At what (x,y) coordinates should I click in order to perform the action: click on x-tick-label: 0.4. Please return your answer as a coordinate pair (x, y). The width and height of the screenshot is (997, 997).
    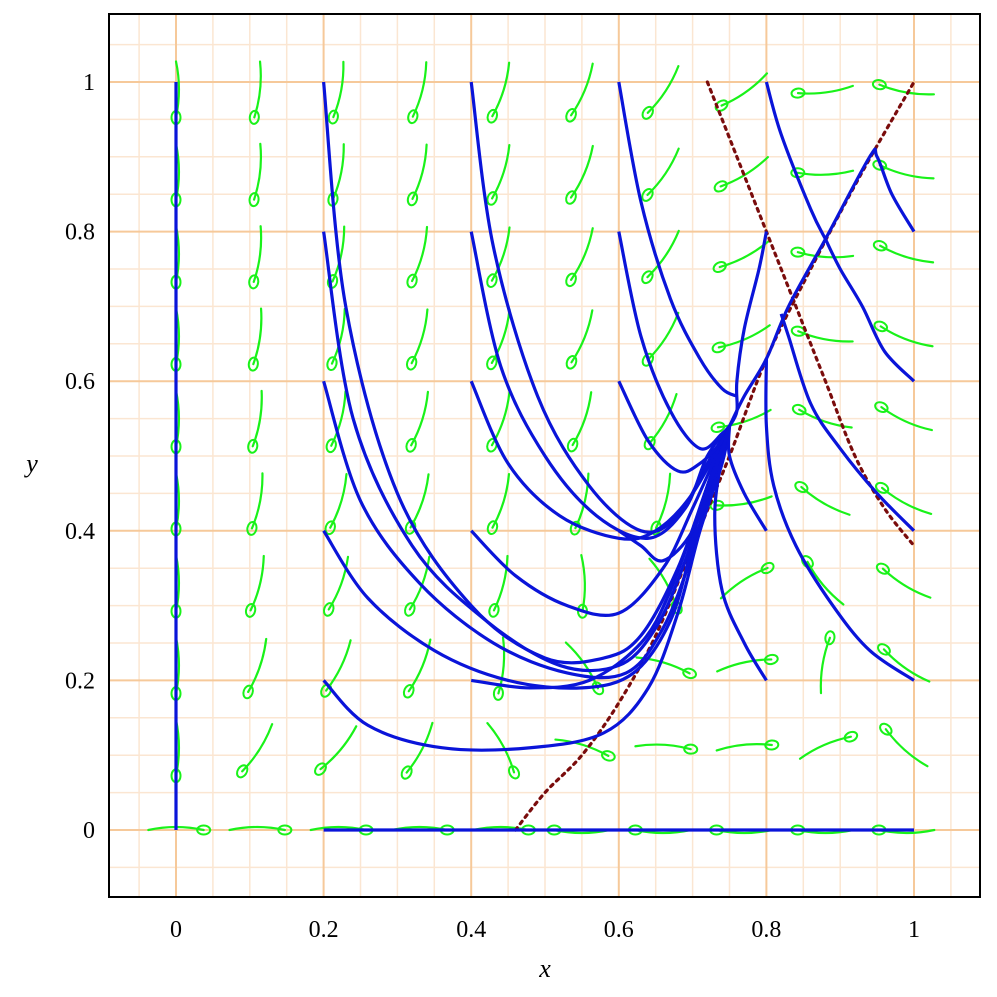
    Looking at the image, I should click on (471, 930).